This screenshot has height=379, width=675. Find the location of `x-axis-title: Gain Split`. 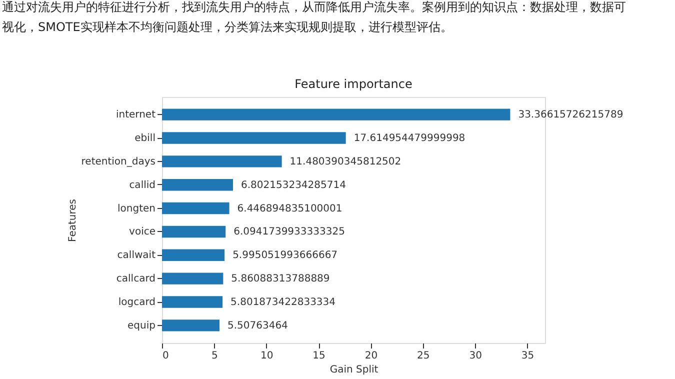

x-axis-title: Gain Split is located at coordinates (354, 370).